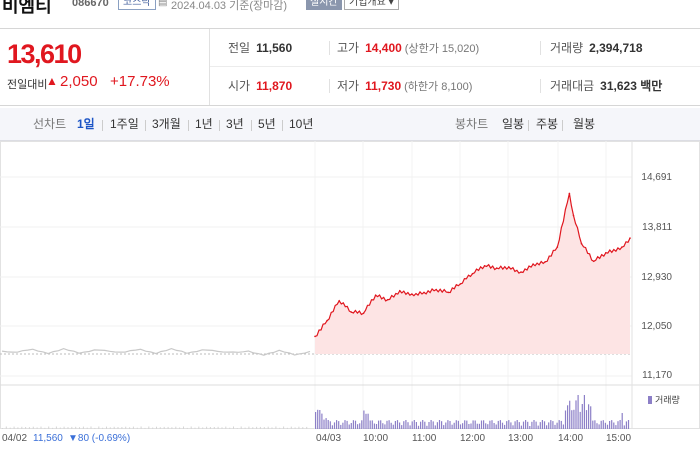  Describe the element at coordinates (48, 438) in the screenshot. I see `prev-day-close: 11,560` at that location.